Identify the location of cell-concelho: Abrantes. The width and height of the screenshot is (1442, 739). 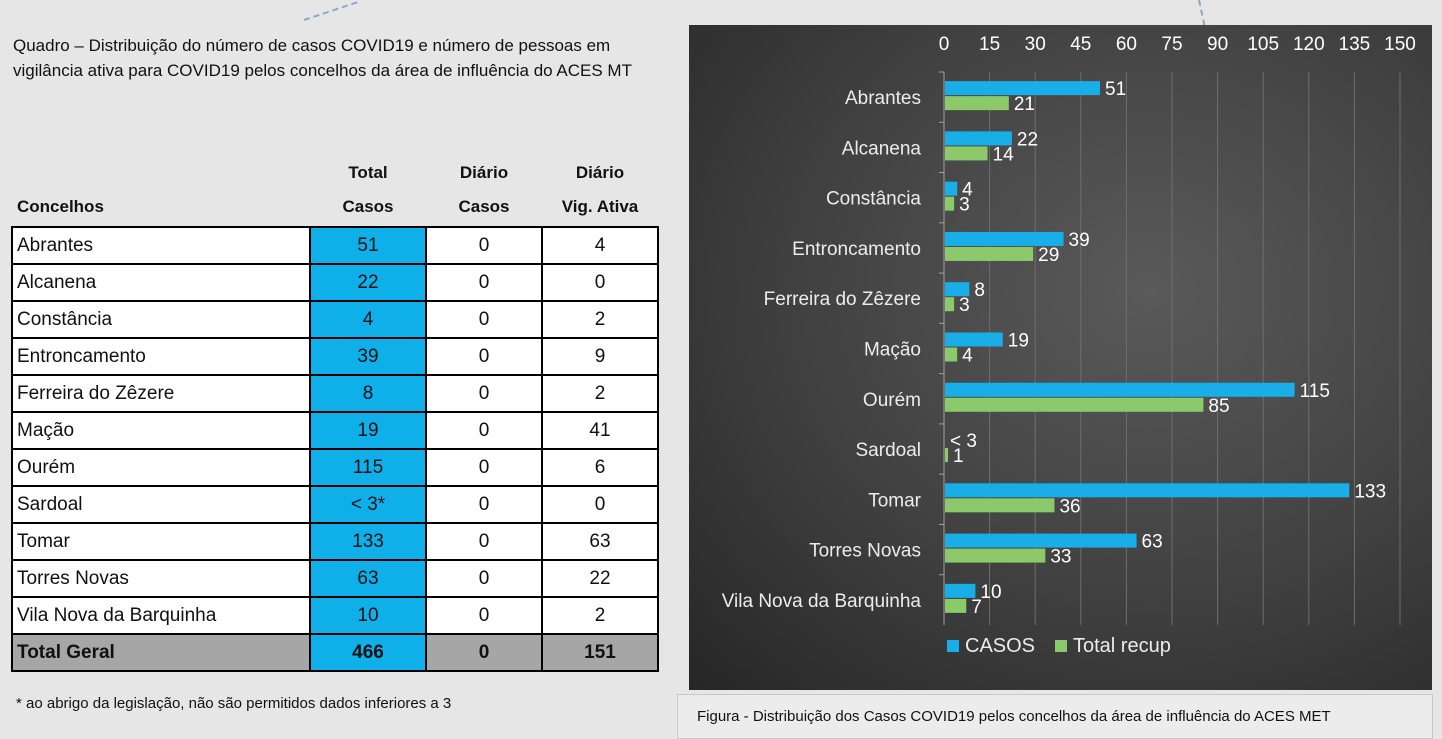
(161, 245).